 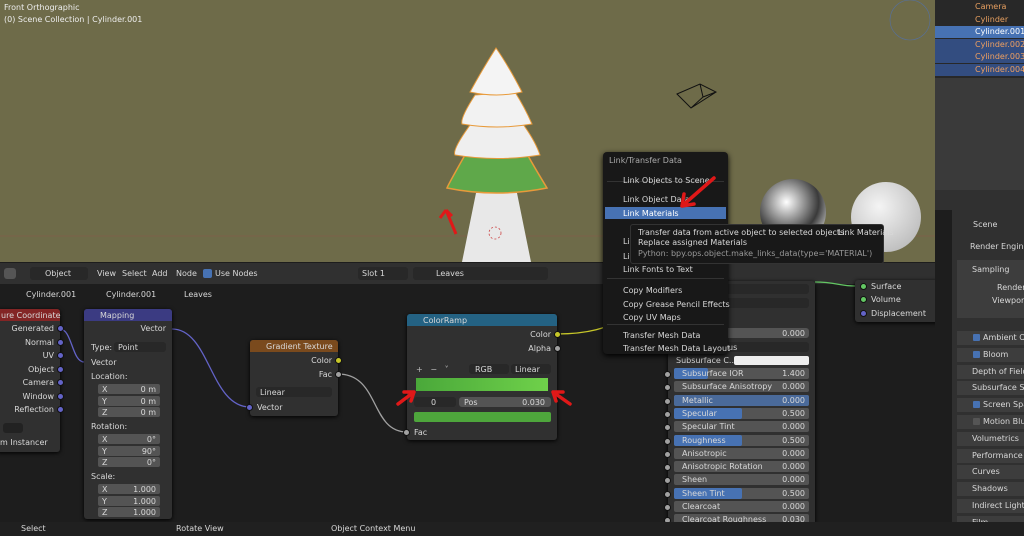 I want to click on pos: 0.030, so click(x=533, y=402).